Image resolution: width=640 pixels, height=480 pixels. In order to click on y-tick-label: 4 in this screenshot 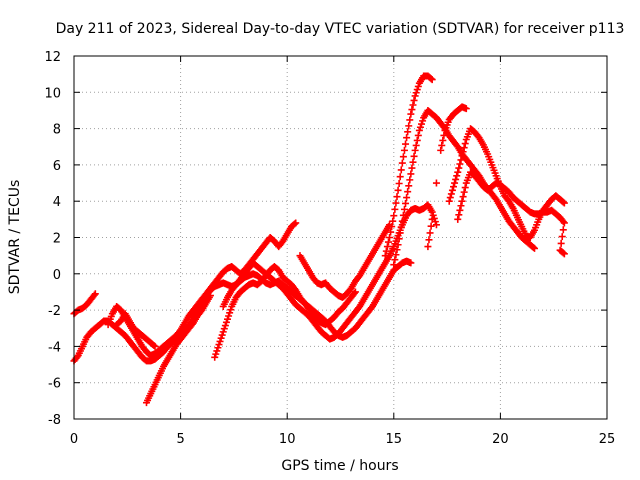, I will do `click(57, 202)`.